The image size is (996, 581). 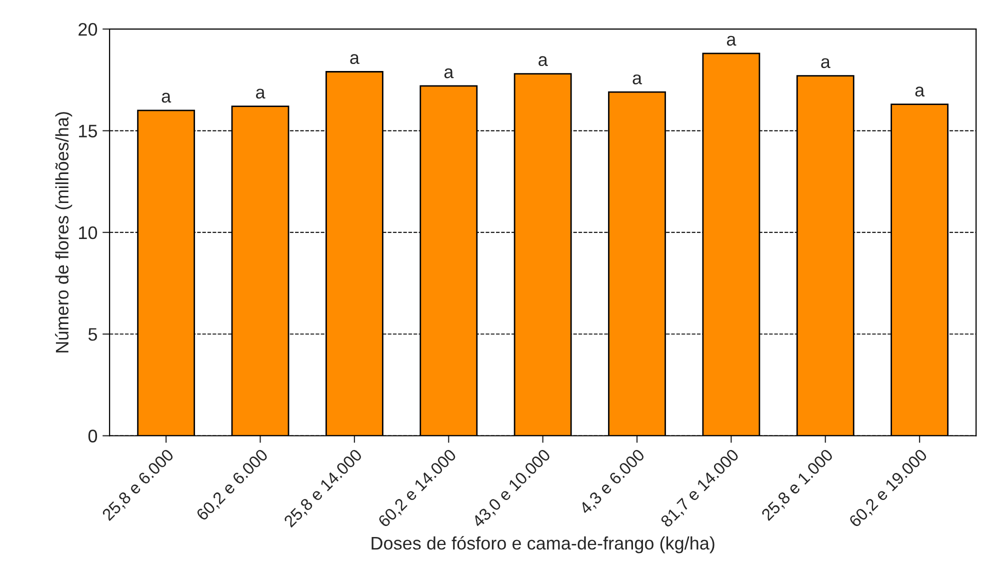 I want to click on y-tick-label: 0, so click(x=93, y=436).